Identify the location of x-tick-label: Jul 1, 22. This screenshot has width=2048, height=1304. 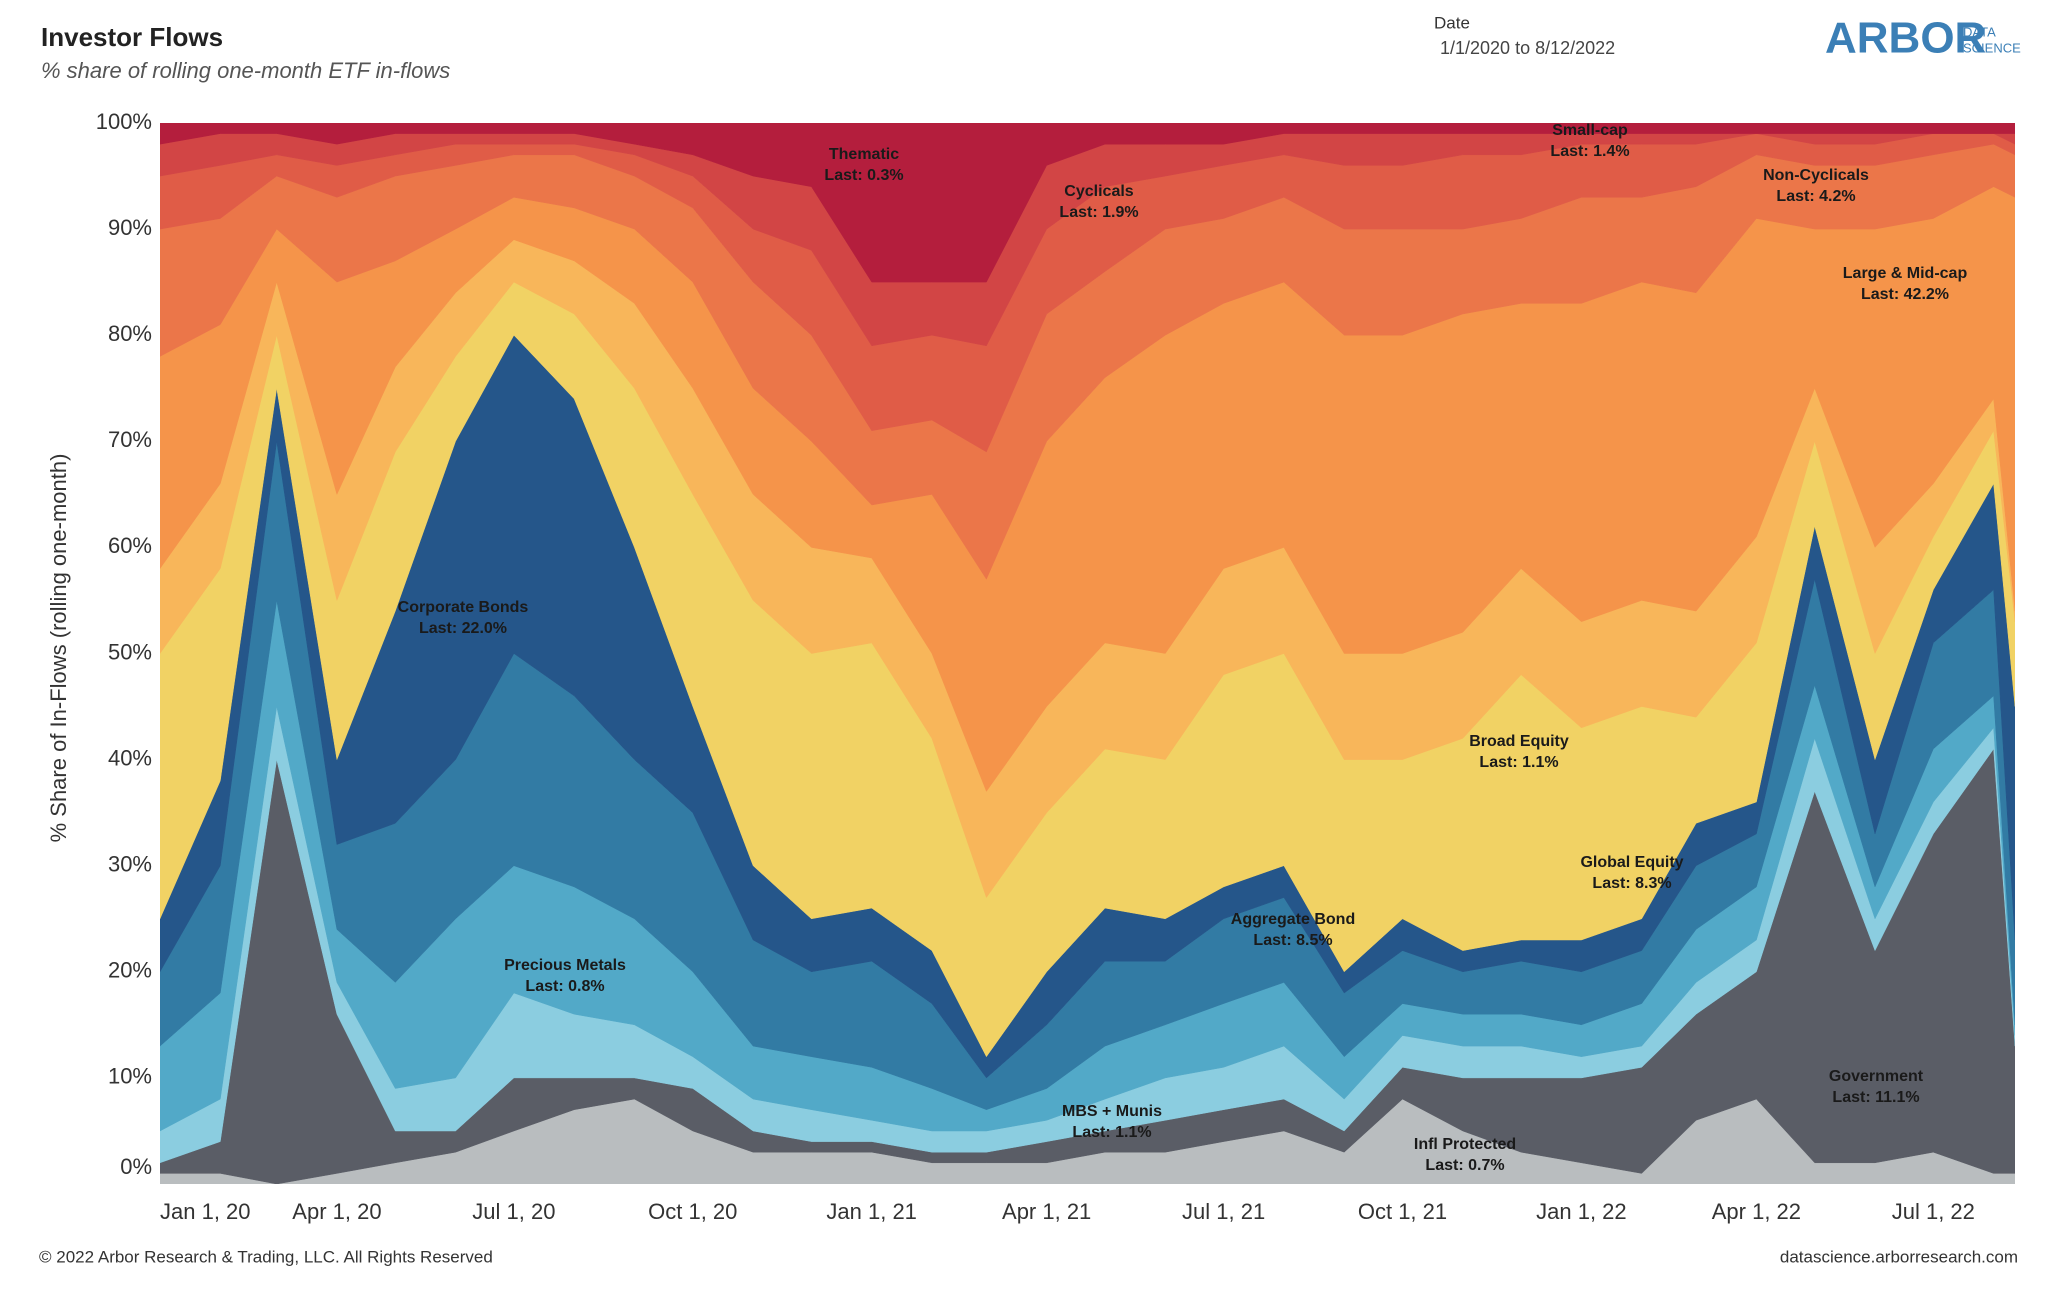
(1933, 1211).